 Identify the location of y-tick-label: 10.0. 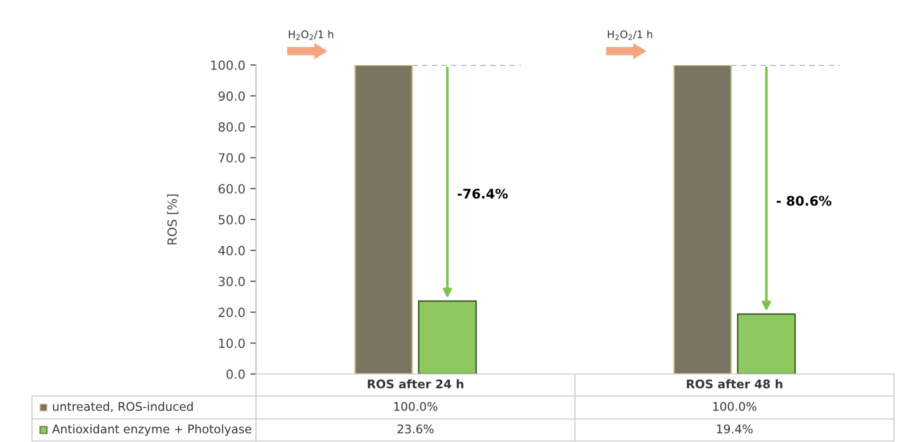
(232, 343).